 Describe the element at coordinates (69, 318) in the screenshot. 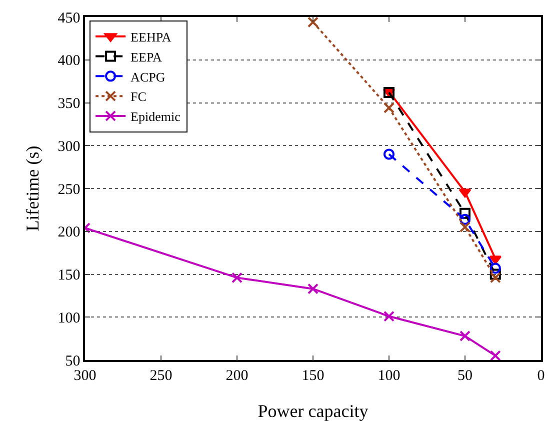

I see `y-tick-label: 100` at that location.